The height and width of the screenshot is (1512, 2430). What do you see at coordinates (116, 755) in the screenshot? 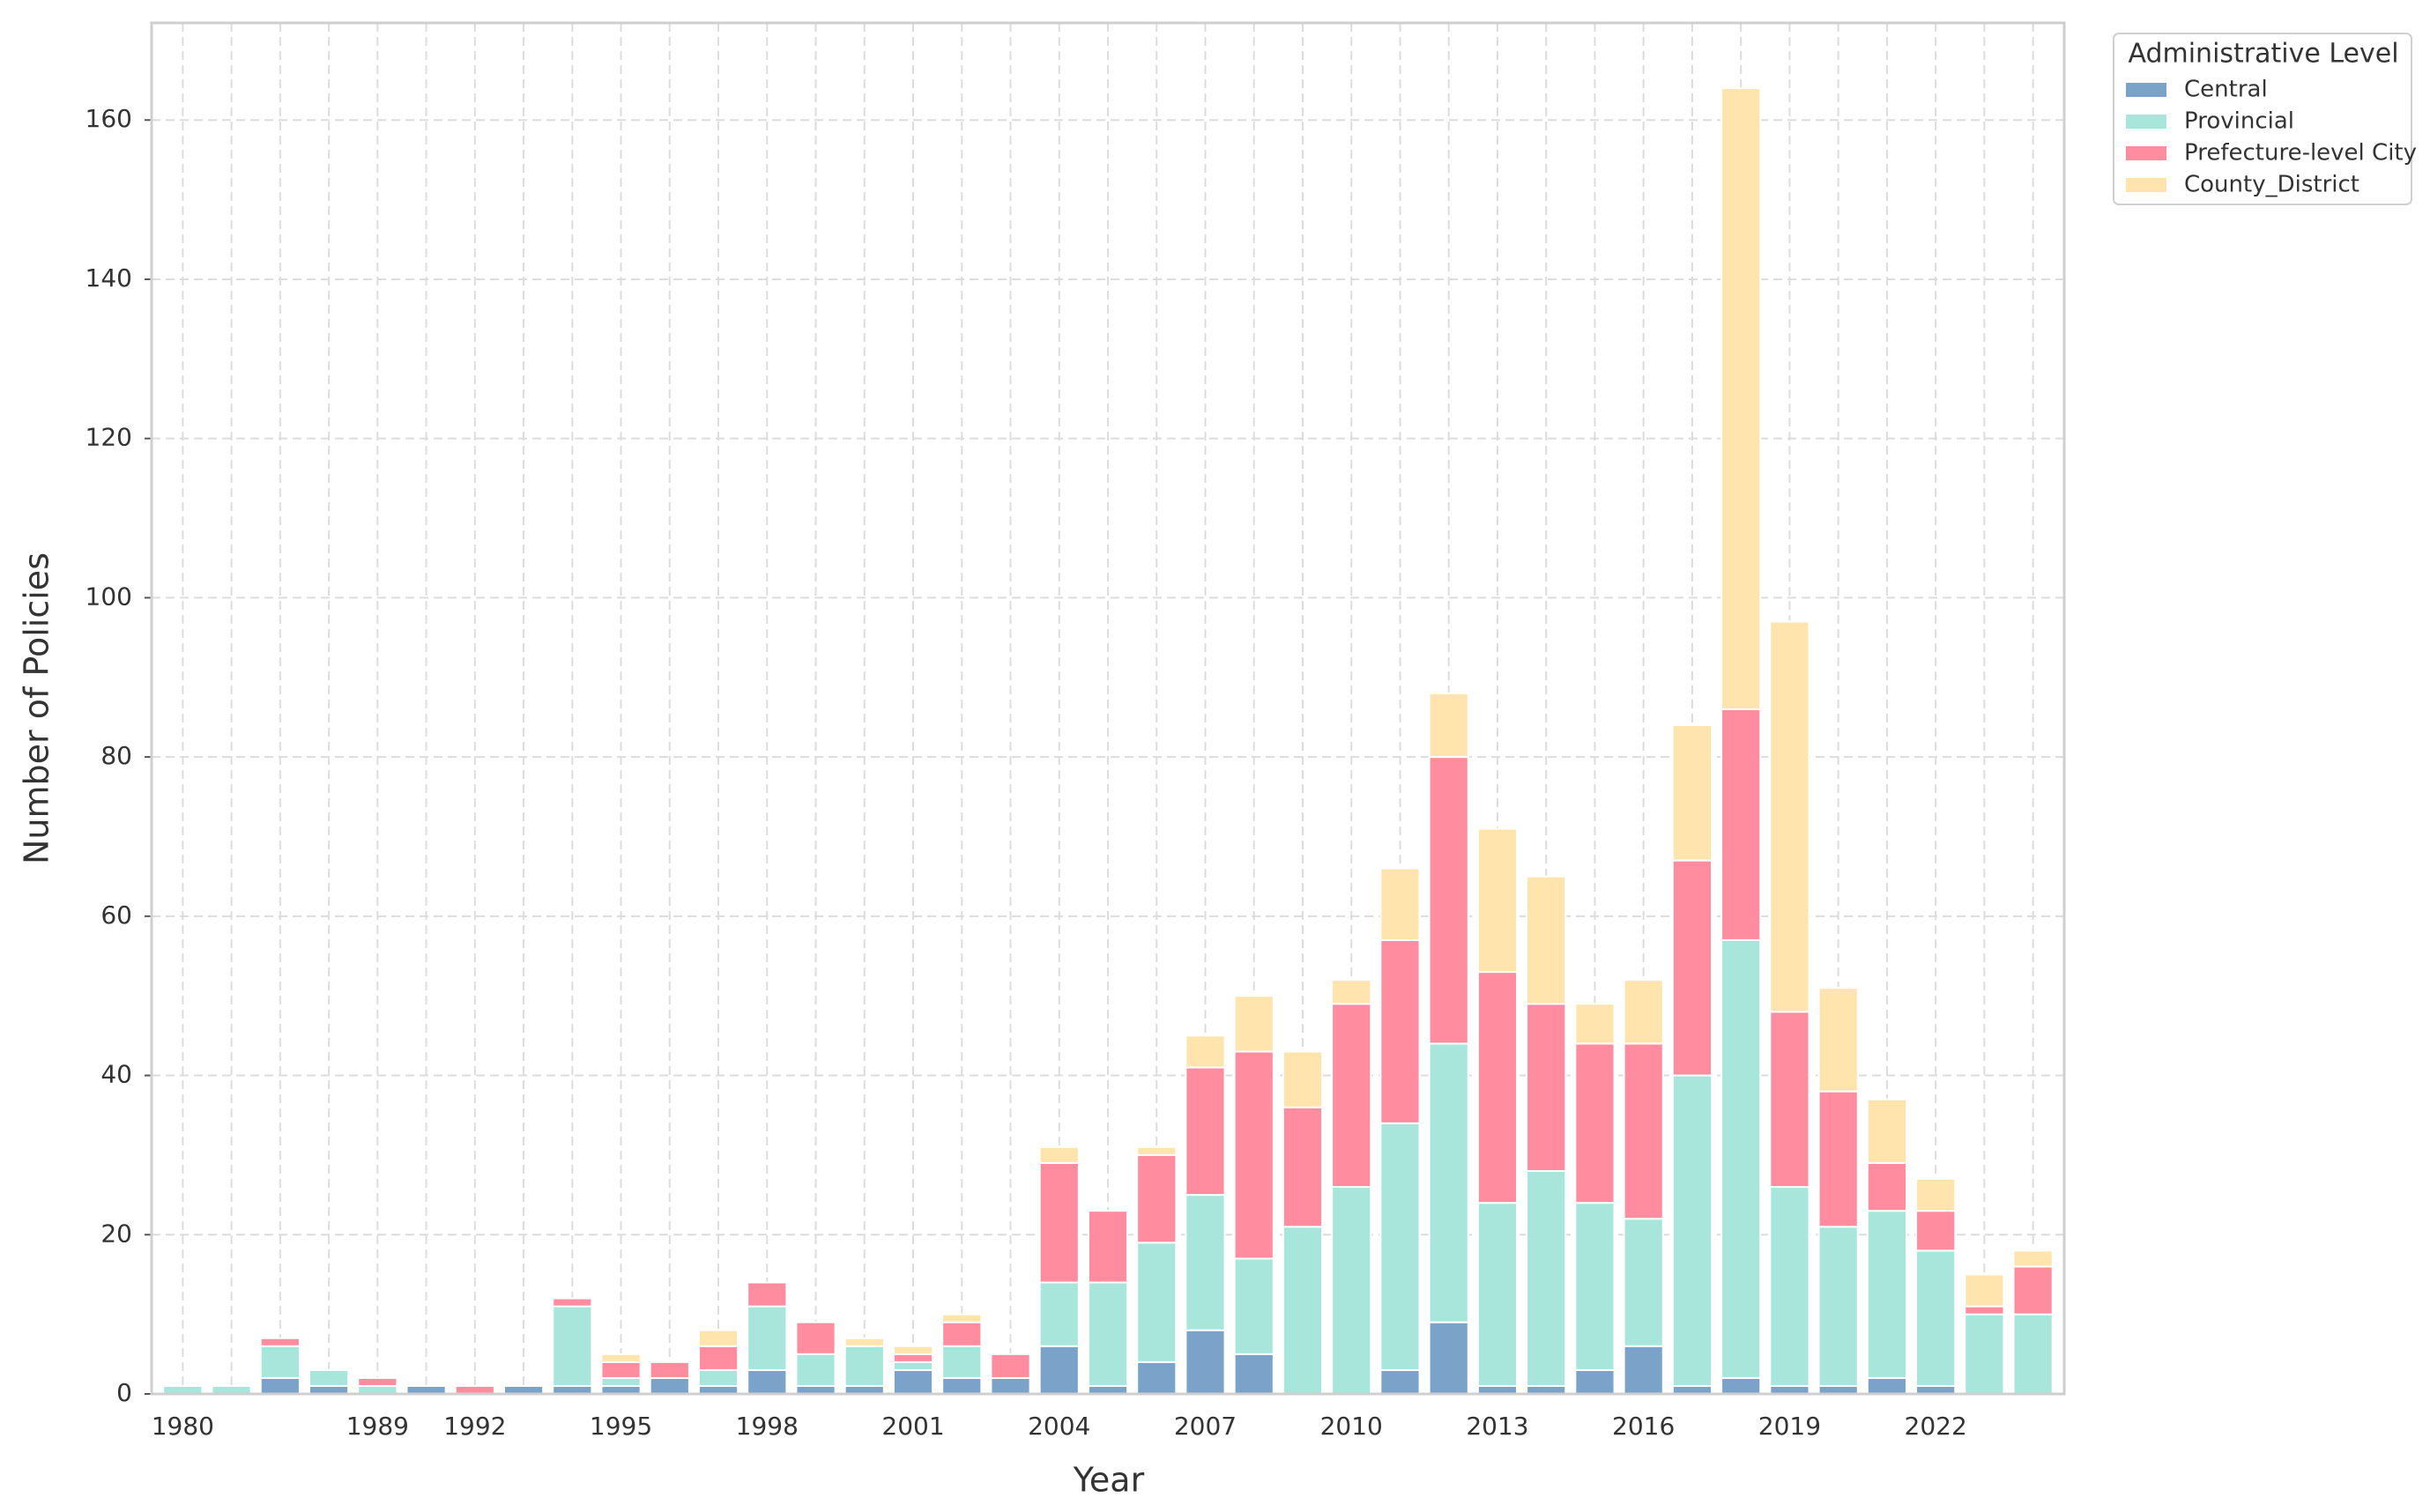
I see `y-tick-label: 80` at bounding box center [116, 755].